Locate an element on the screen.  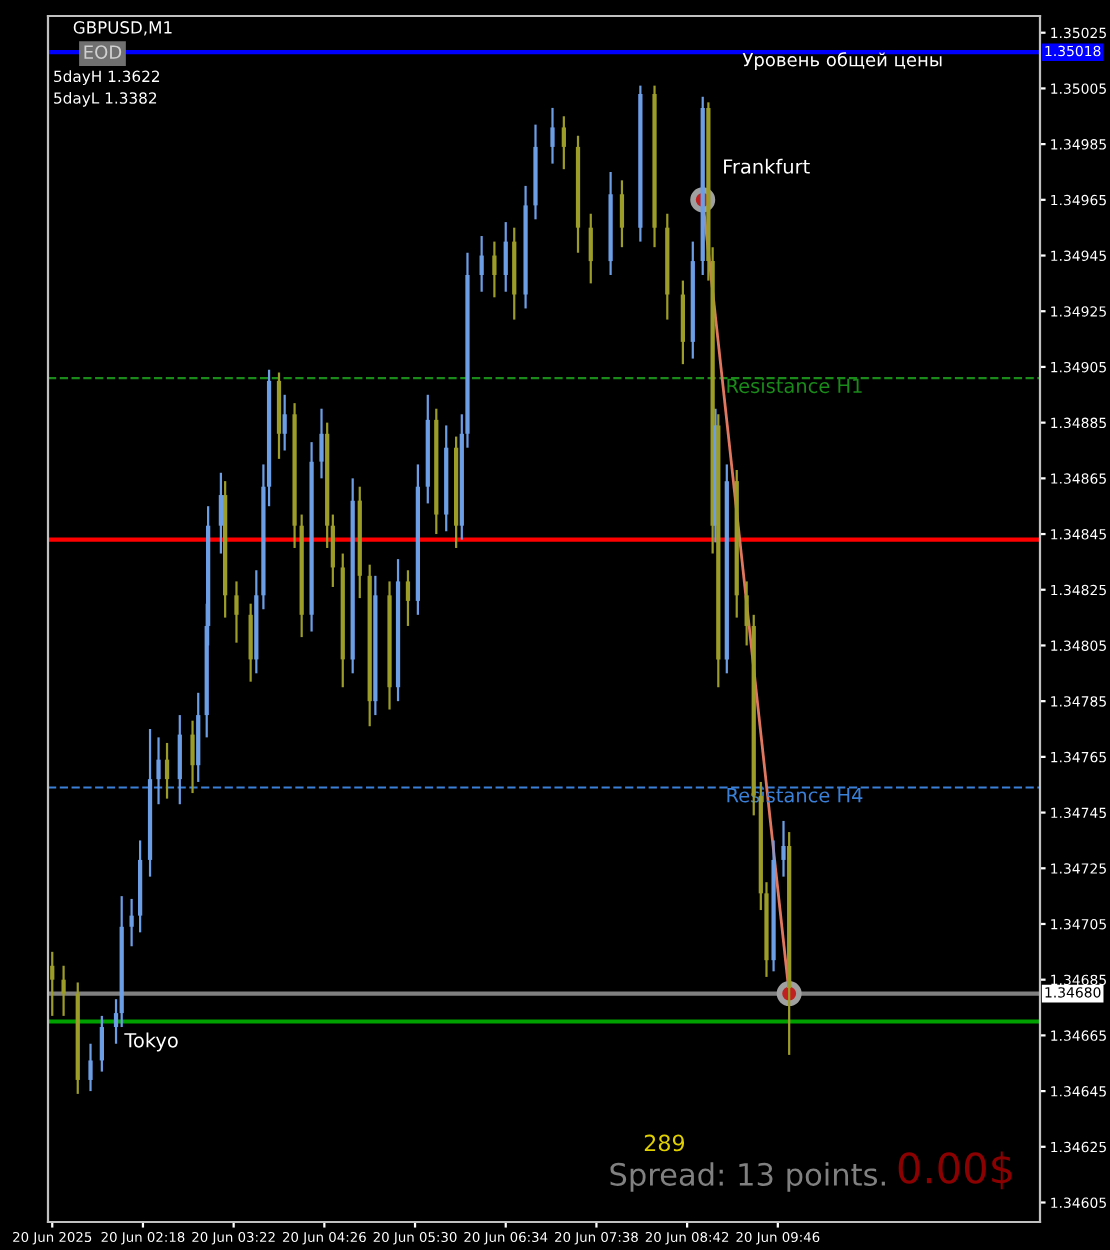
annotation: Spread: 13 points. is located at coordinates (747, 1177).